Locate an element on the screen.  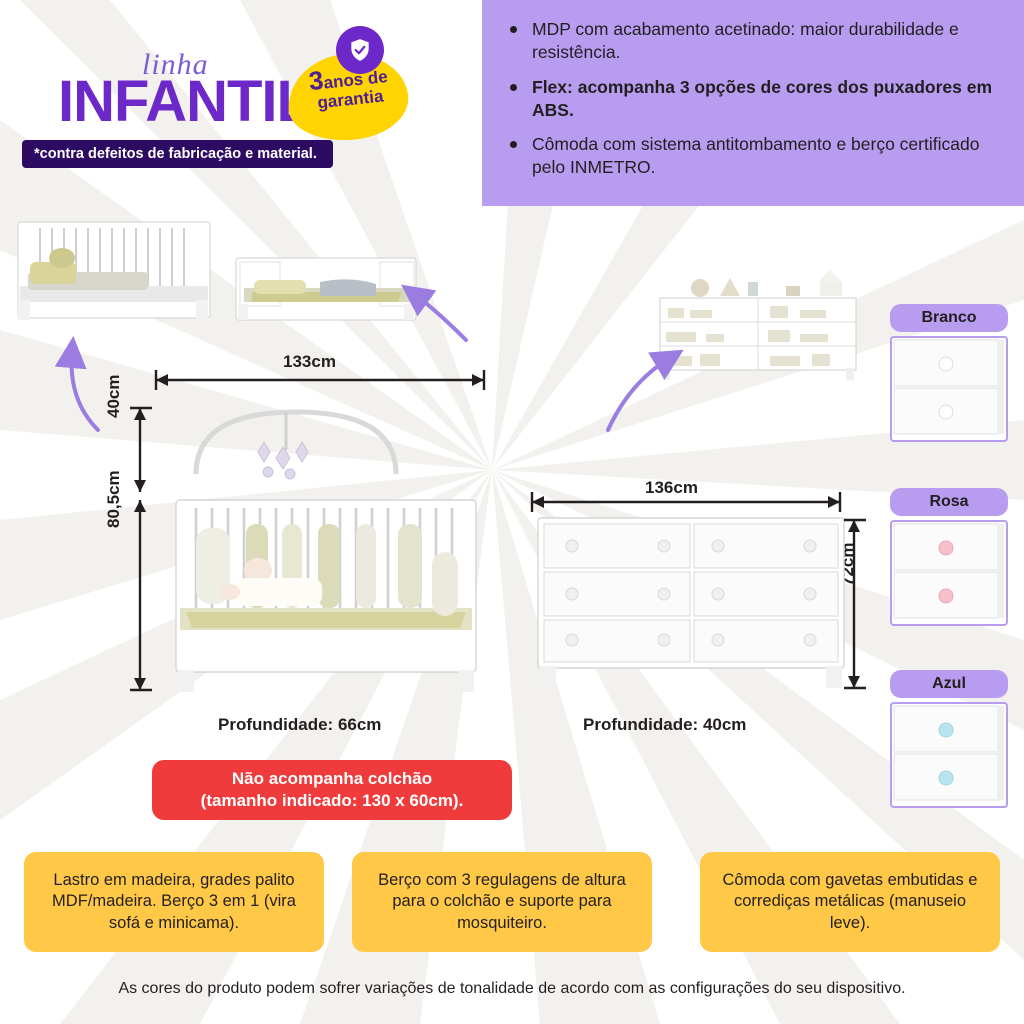
drawer-sample-branco is located at coordinates (948, 387).